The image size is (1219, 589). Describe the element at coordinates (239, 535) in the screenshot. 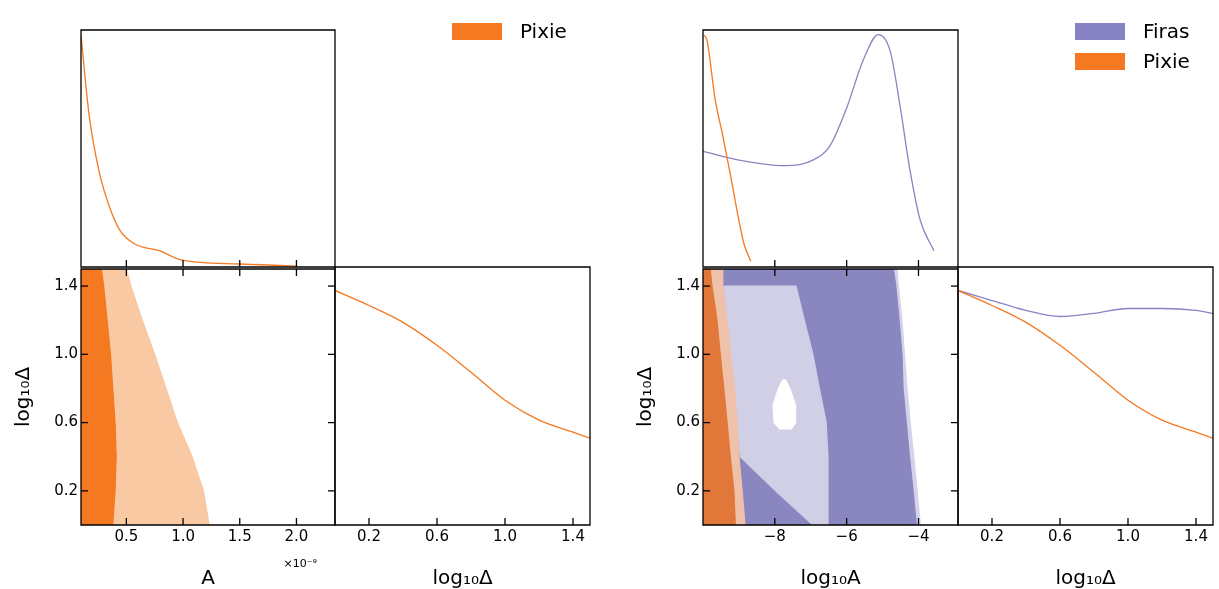

I see `x-tick-label: 1.5` at that location.